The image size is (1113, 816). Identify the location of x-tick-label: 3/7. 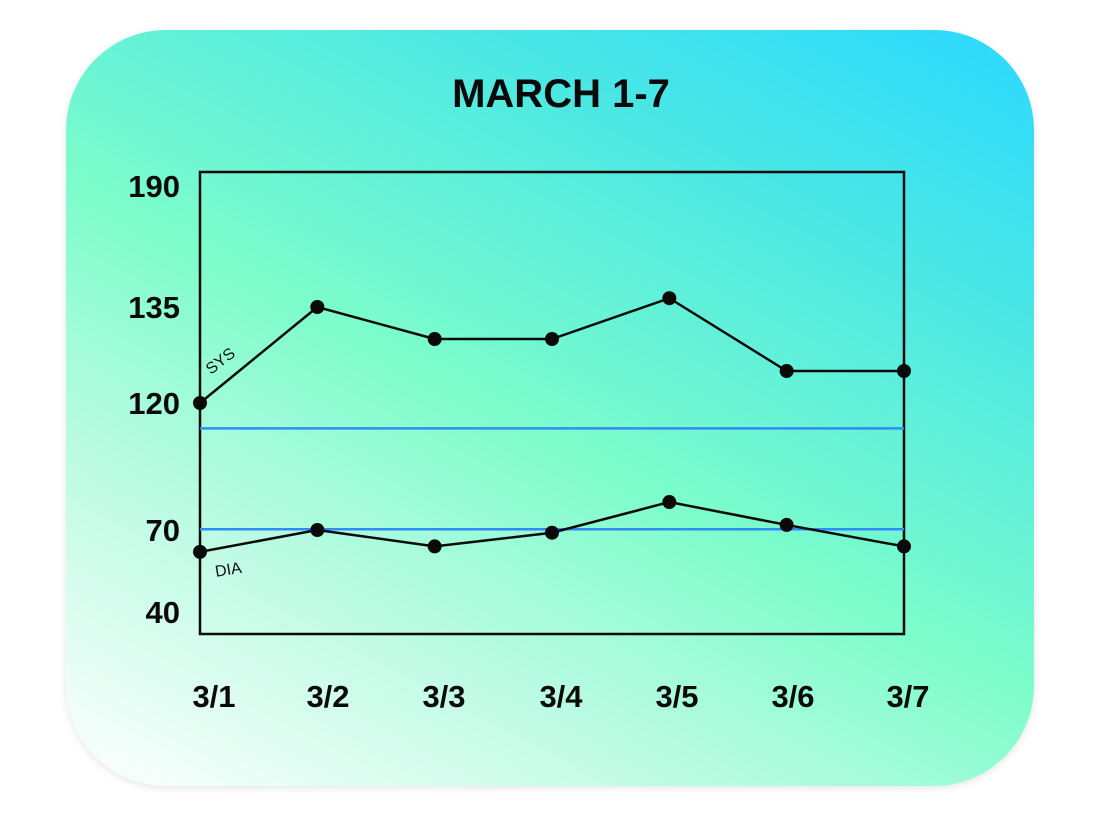
(907, 696).